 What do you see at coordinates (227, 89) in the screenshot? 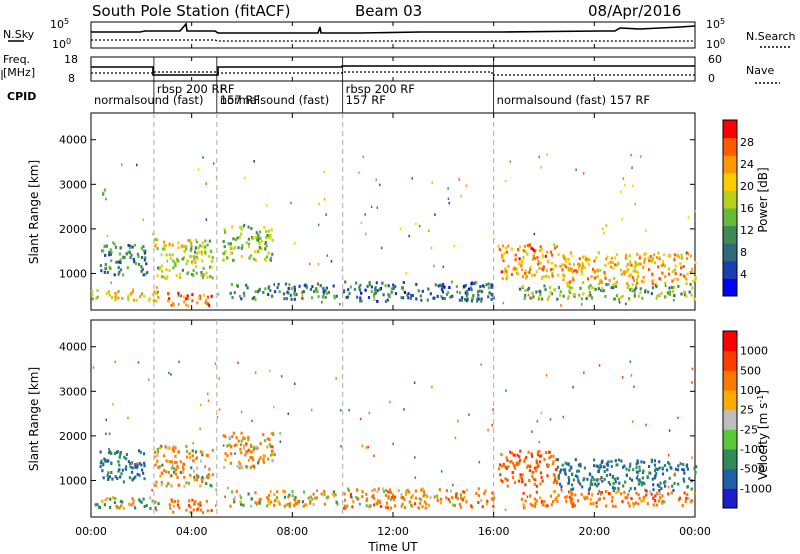
I see `cpid-segment-label: RF` at bounding box center [227, 89].